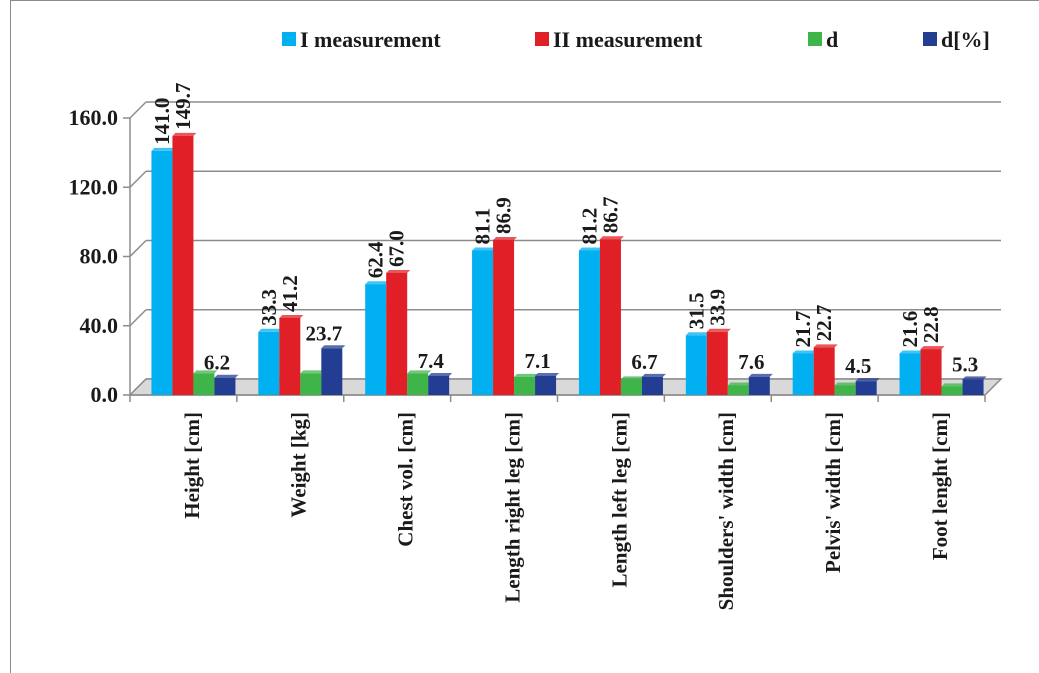 The image size is (1039, 673). I want to click on x-category-label: Length right leg [cm], so click(512, 507).